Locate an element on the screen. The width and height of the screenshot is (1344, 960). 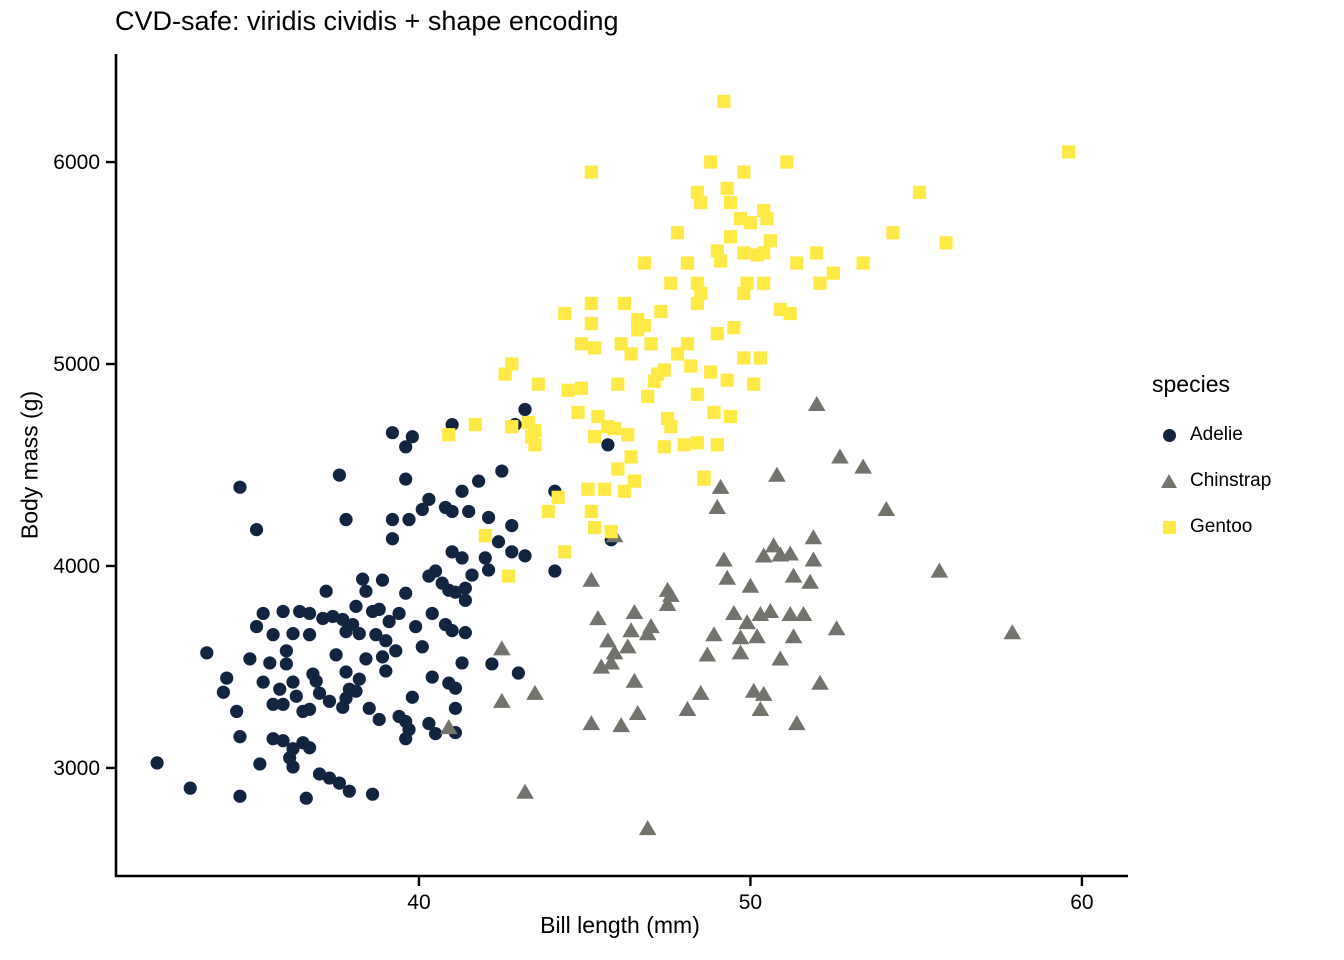
legend-item-chinstrap: Chinstrap is located at coordinates (1211, 481).